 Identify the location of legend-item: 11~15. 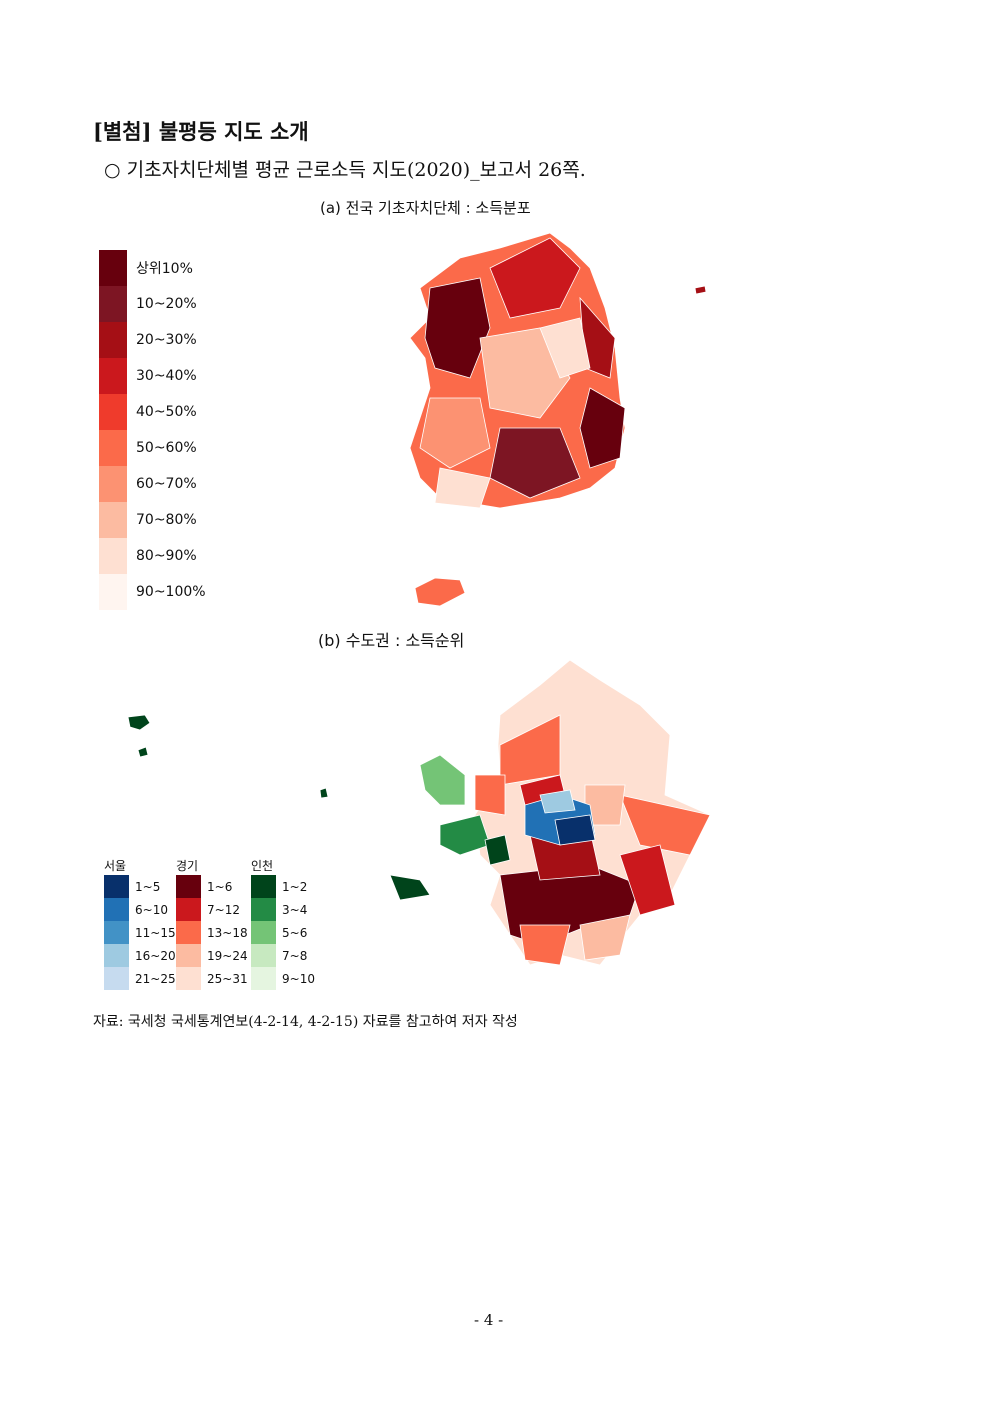
(140, 932).